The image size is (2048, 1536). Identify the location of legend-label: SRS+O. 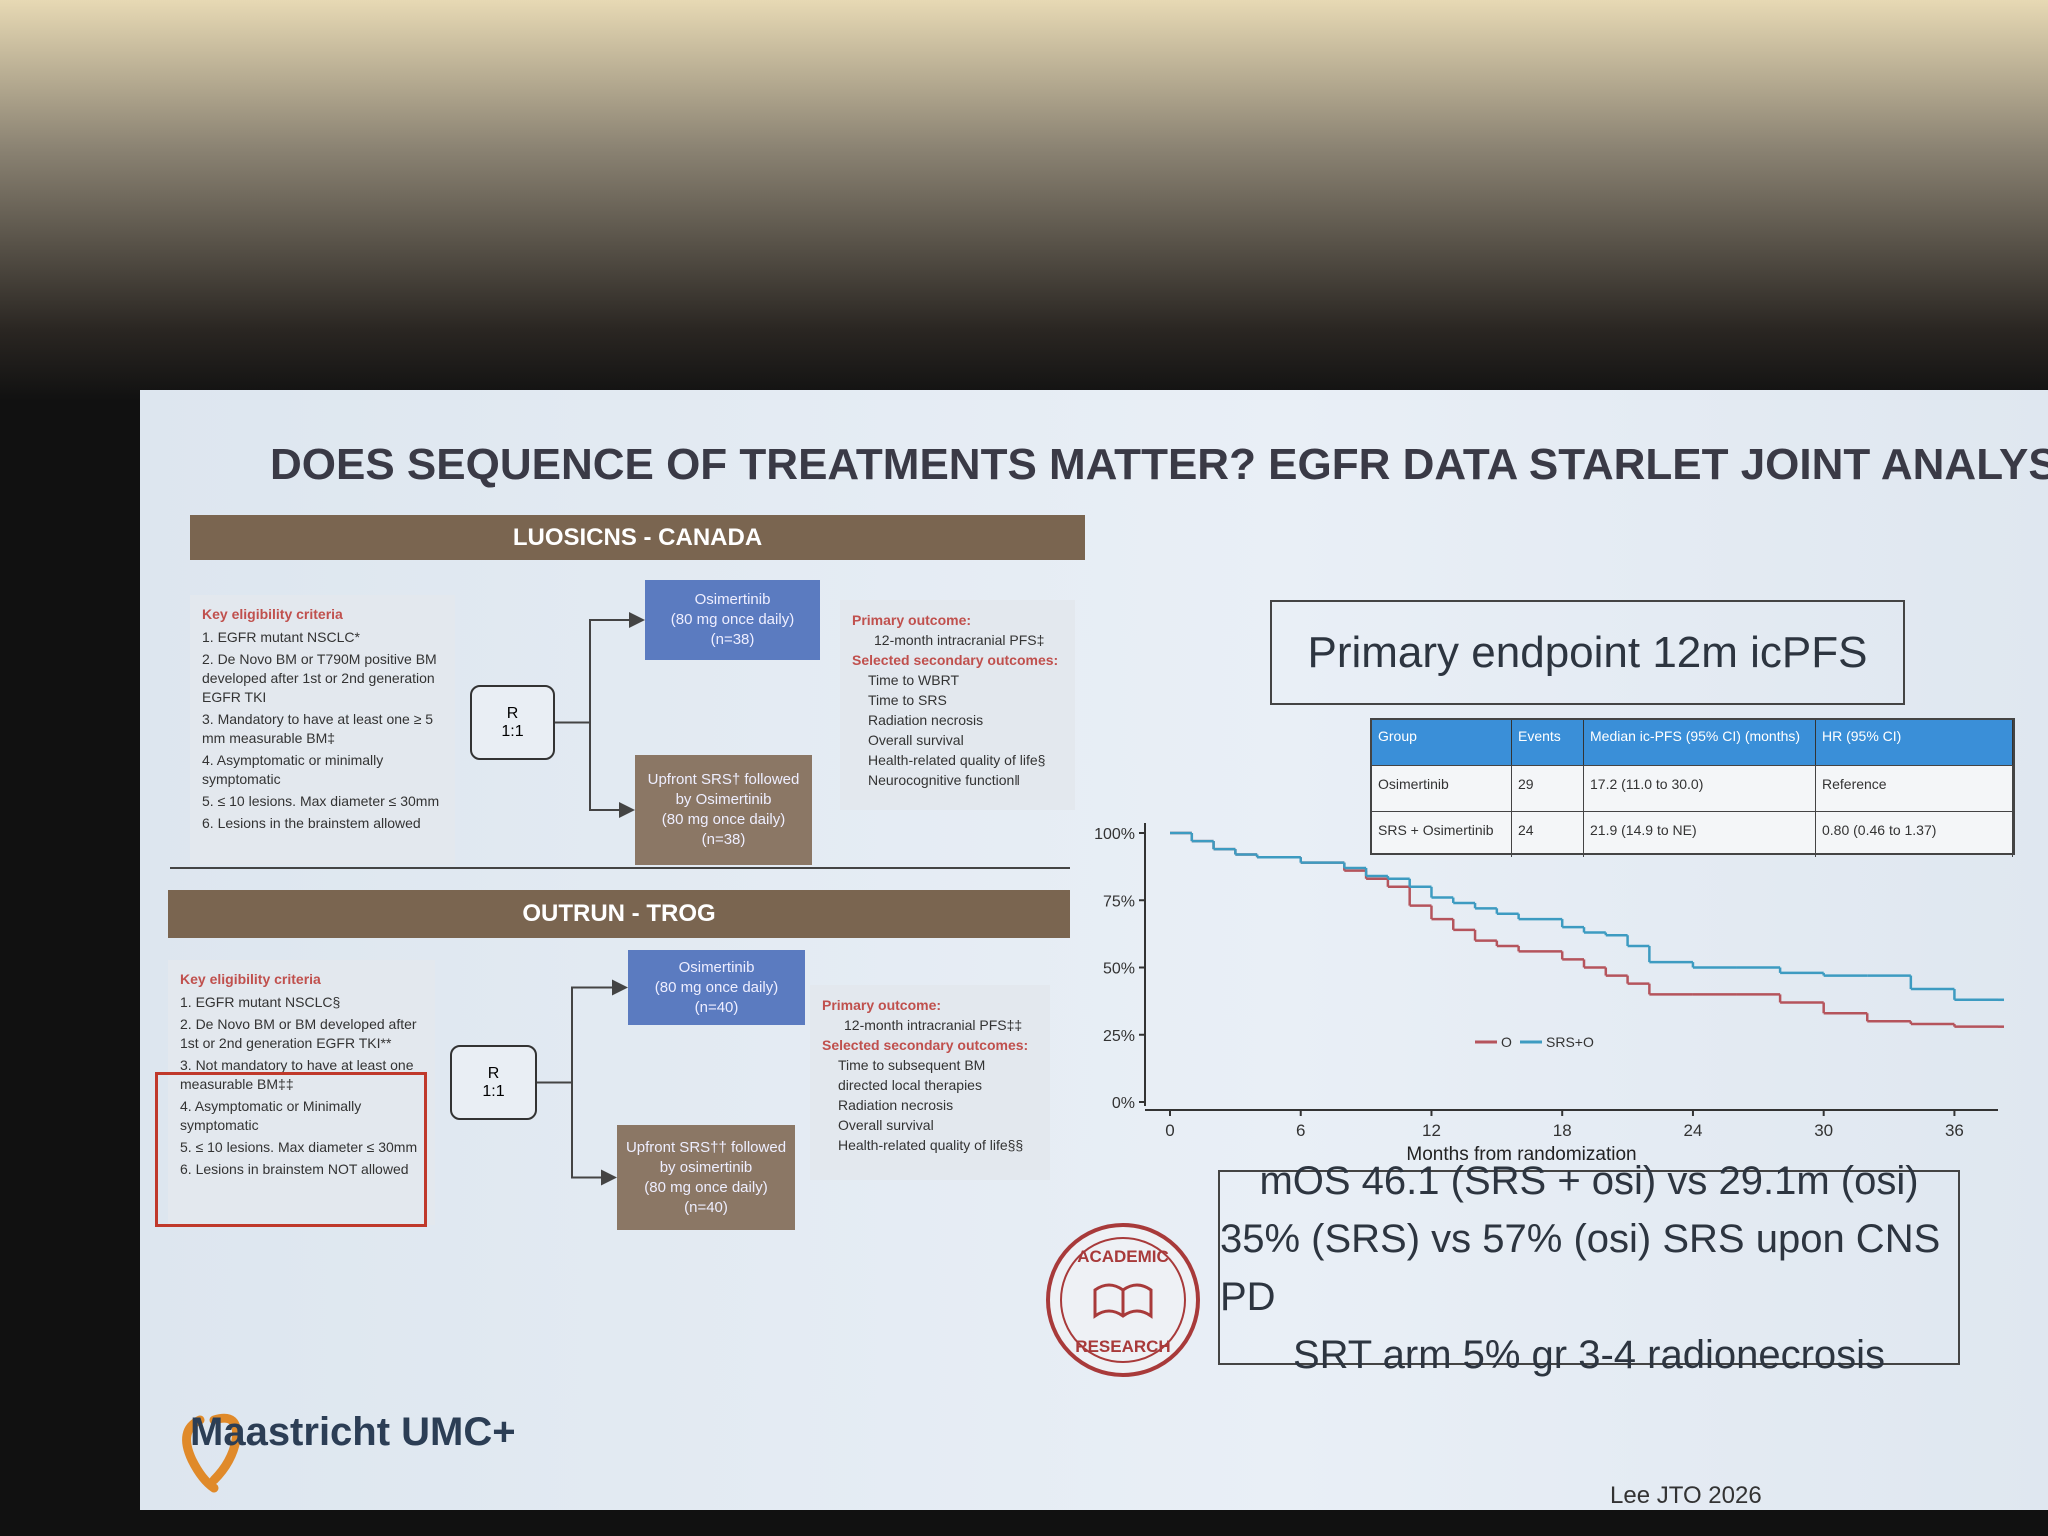
(1570, 1042).